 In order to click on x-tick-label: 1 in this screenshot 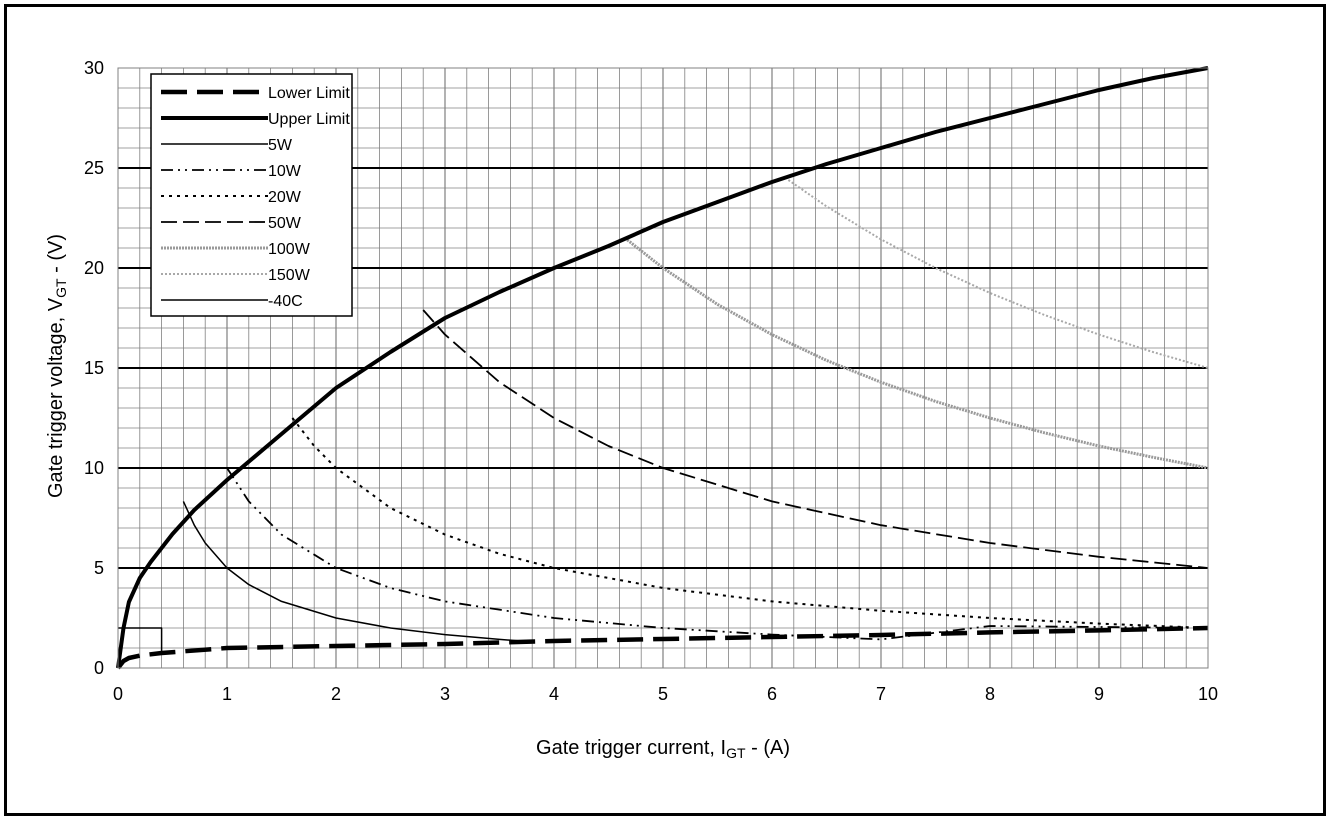, I will do `click(227, 694)`.